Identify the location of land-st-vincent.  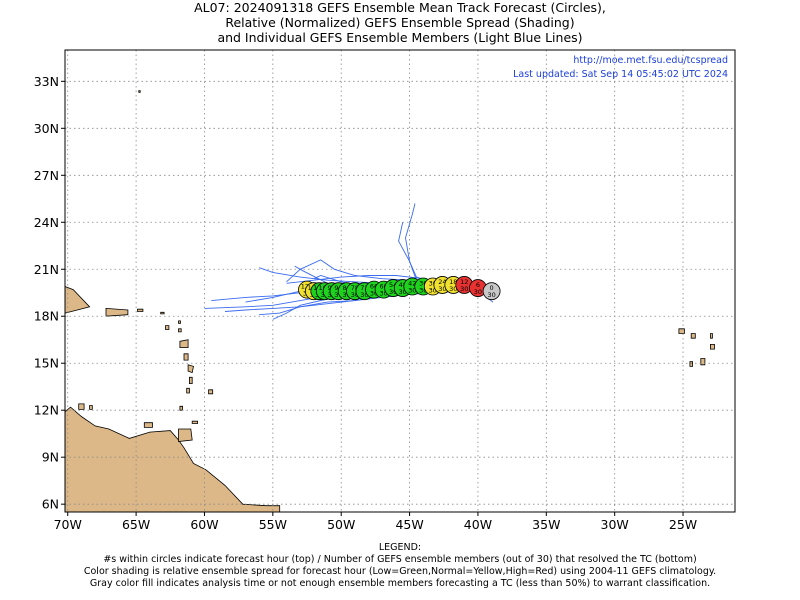
(188, 390).